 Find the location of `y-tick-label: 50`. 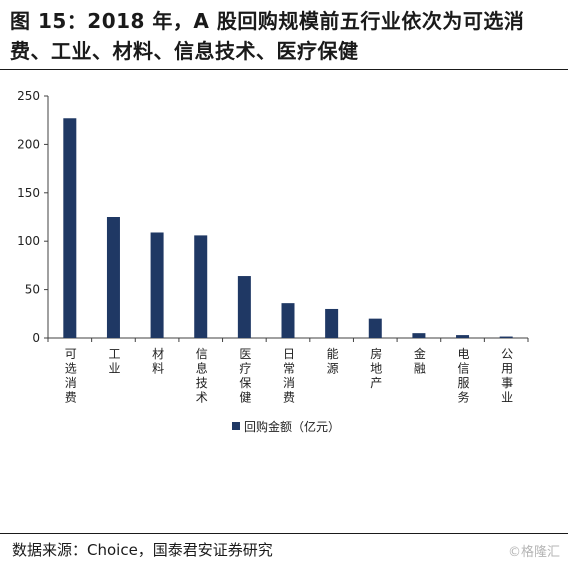

y-tick-label: 50 is located at coordinates (32, 290).